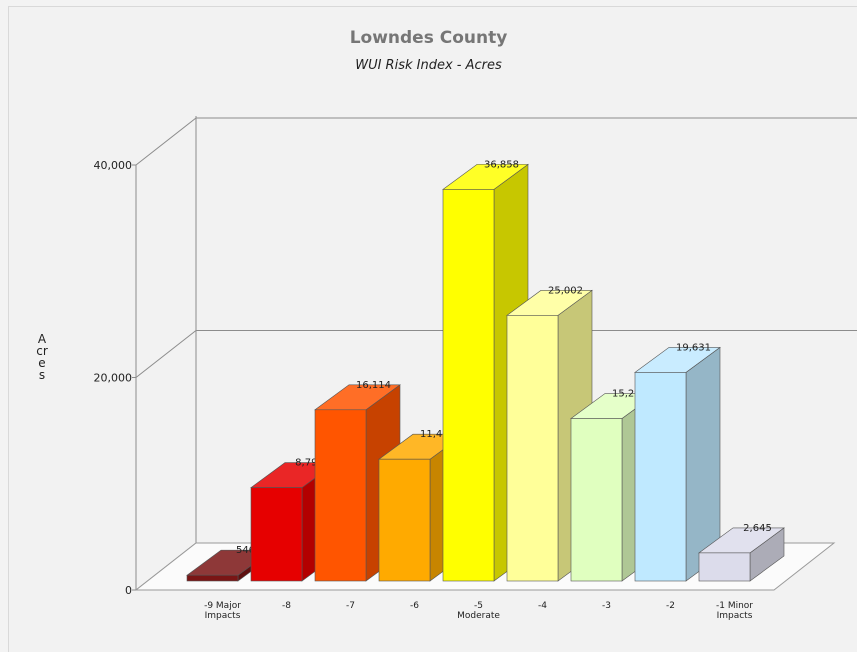 The height and width of the screenshot is (652, 857). What do you see at coordinates (478, 606) in the screenshot?
I see `x-tick-label-4-0: -5` at bounding box center [478, 606].